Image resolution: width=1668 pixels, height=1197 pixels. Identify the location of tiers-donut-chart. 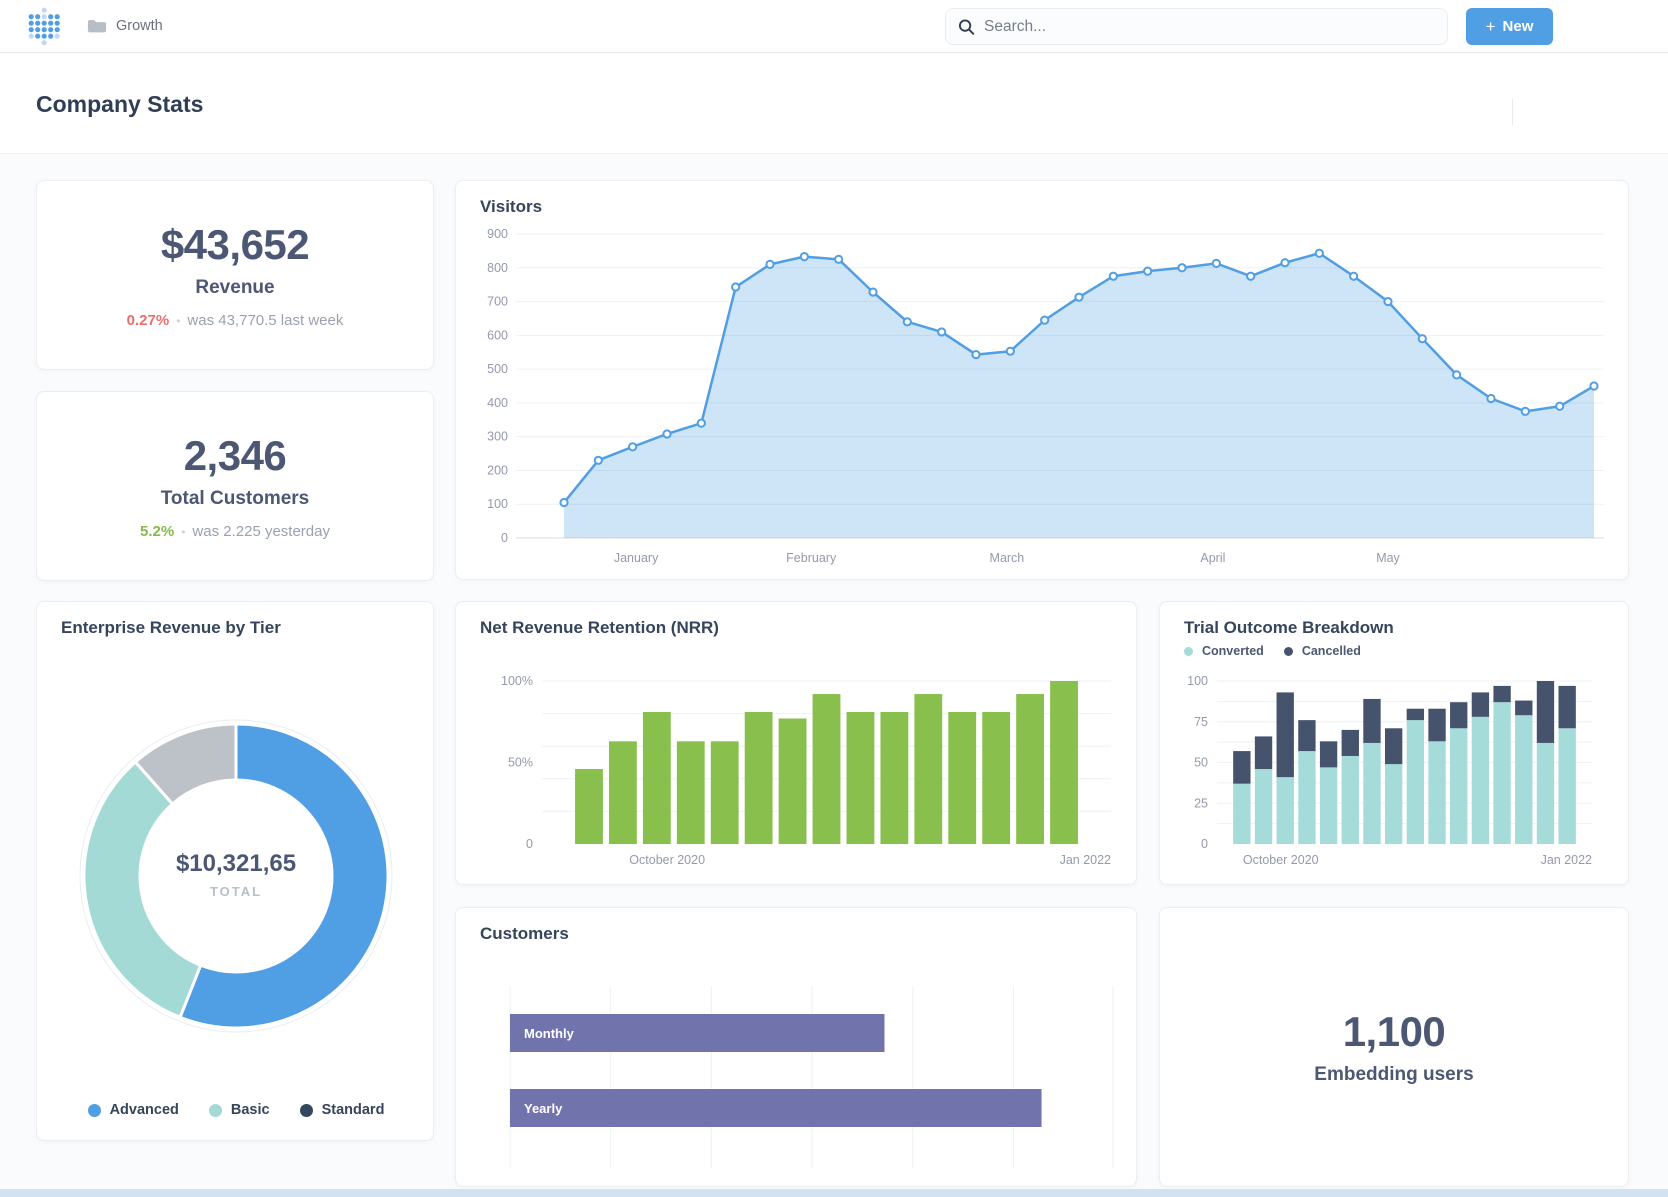
(236, 872).